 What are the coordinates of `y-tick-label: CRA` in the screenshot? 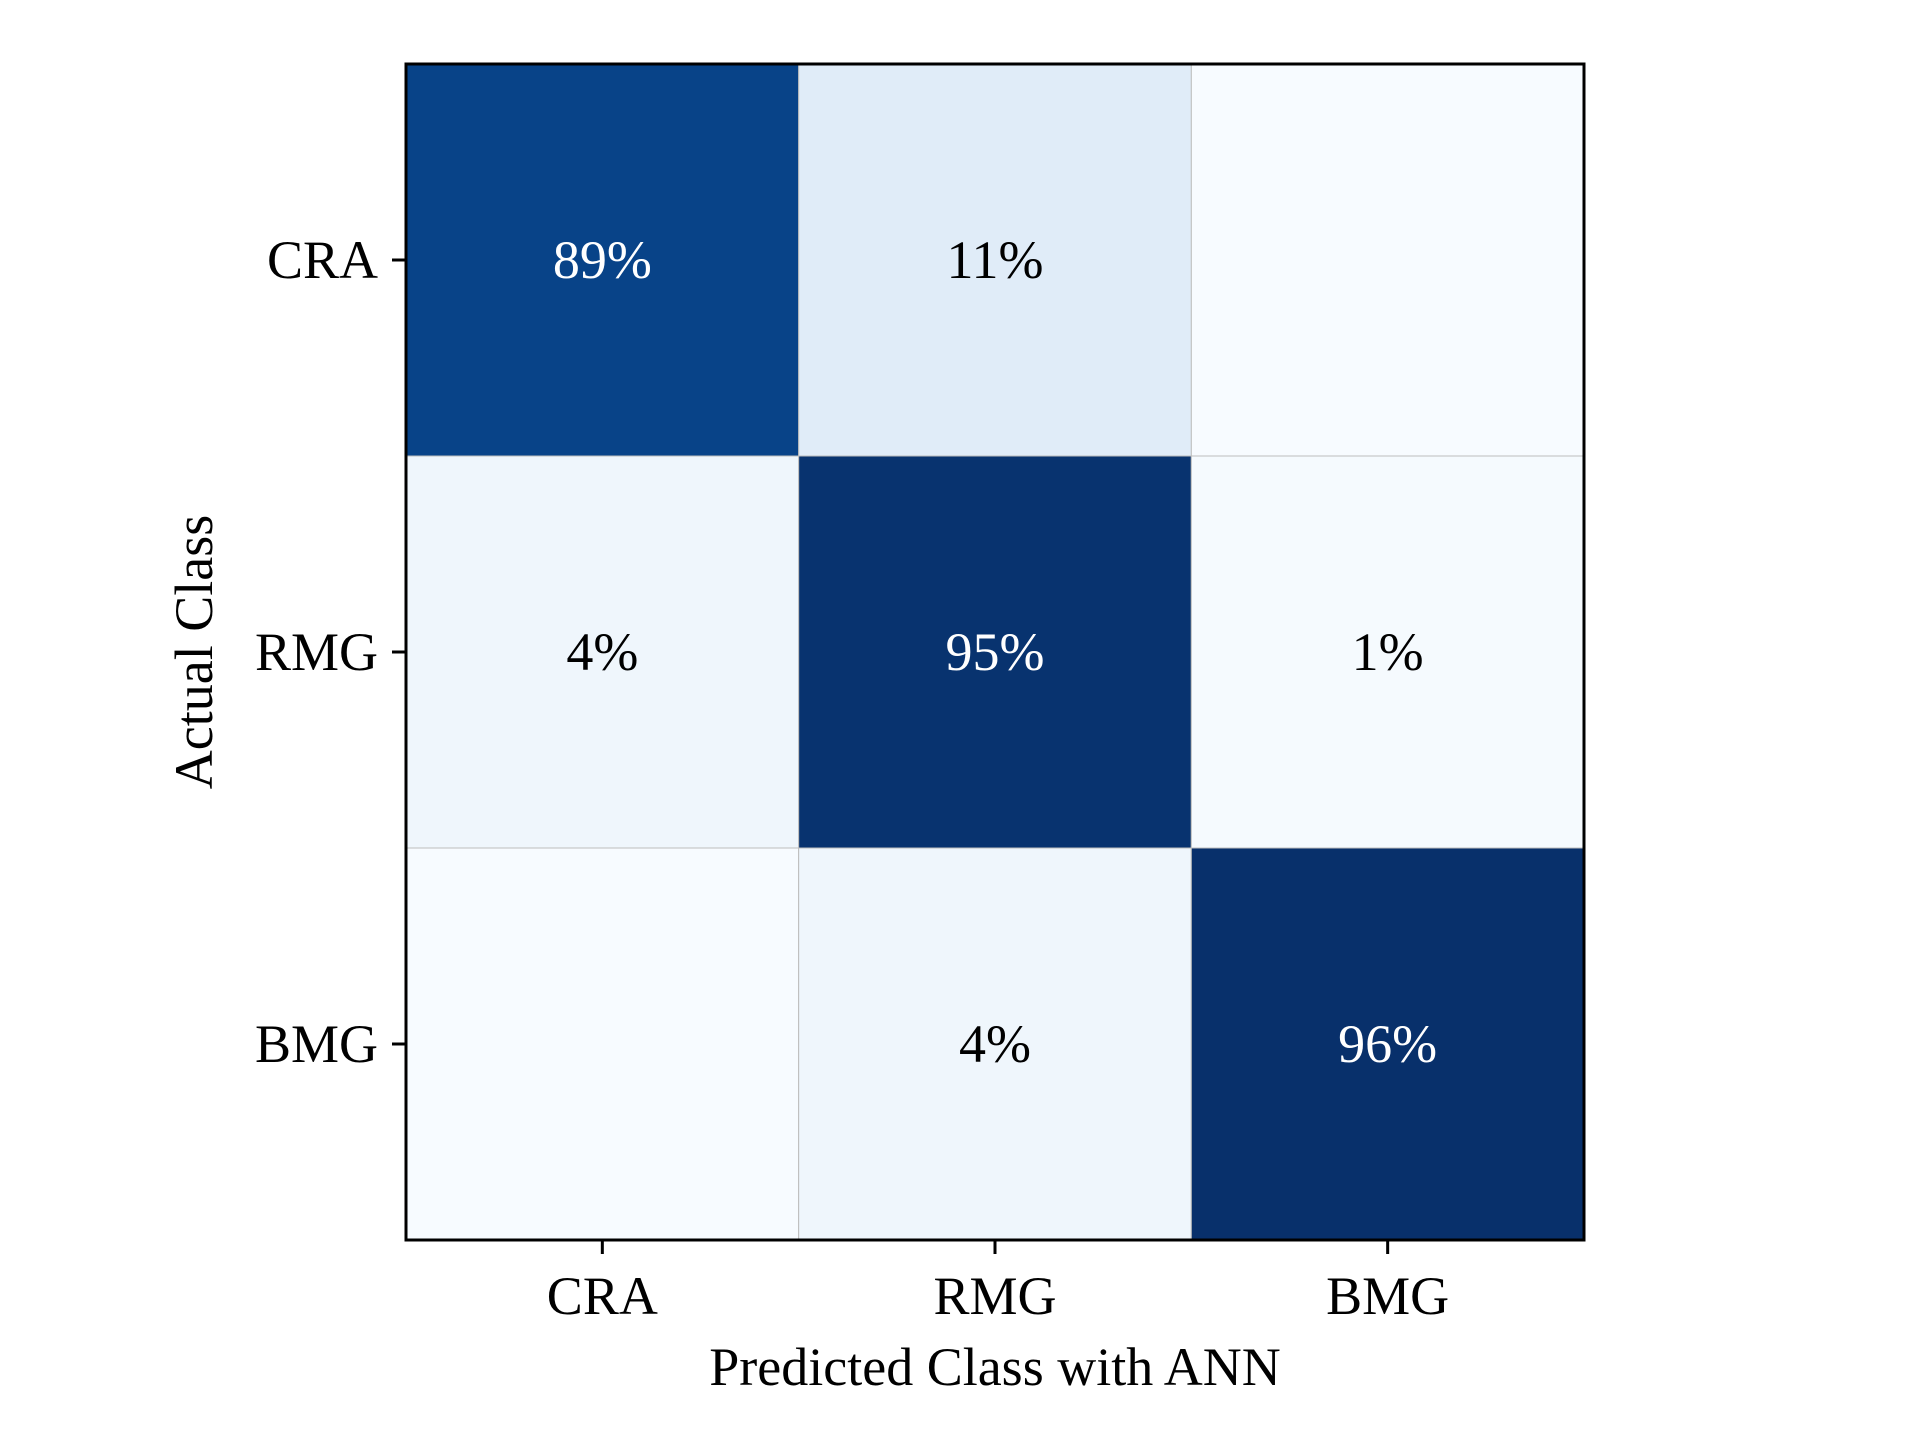 It's located at (322, 260).